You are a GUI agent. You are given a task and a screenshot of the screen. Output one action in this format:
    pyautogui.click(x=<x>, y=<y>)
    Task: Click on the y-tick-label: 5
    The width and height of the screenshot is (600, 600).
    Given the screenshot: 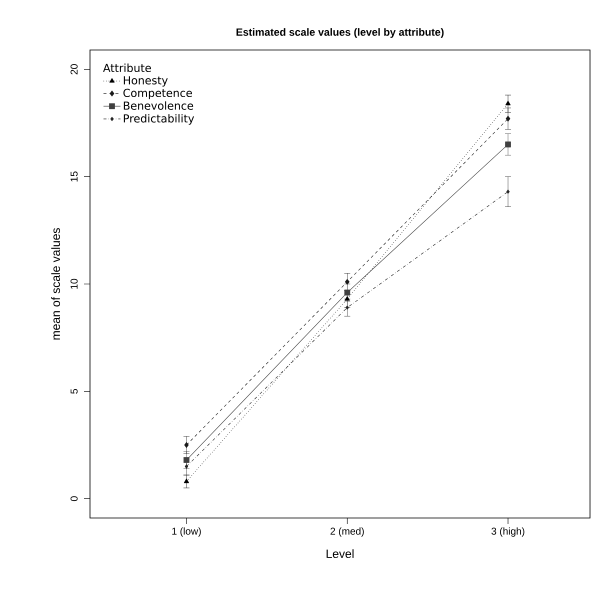 What is the action you would take?
    pyautogui.click(x=74, y=391)
    